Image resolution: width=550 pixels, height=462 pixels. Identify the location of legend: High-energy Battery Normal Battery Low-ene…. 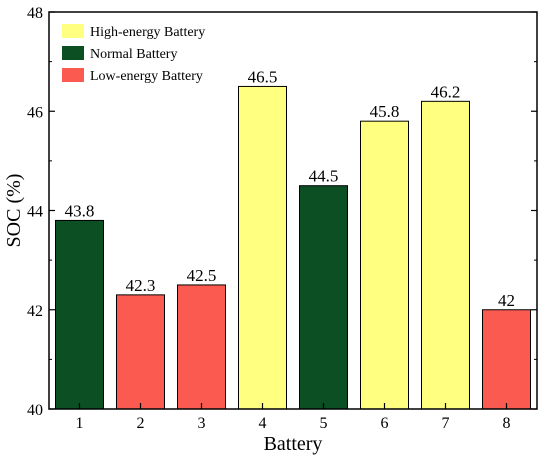
(133, 54).